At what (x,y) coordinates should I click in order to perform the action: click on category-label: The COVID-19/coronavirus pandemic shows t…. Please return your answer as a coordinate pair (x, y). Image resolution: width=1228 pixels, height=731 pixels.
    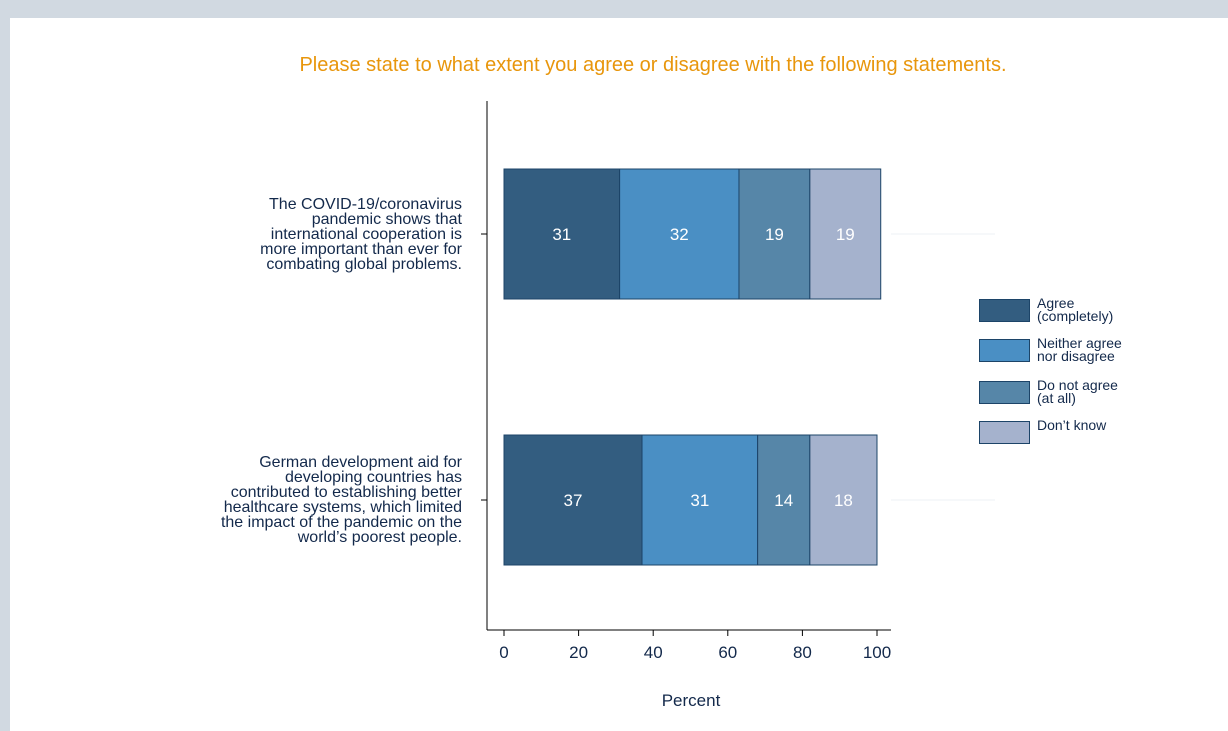
    Looking at the image, I should click on (361, 234).